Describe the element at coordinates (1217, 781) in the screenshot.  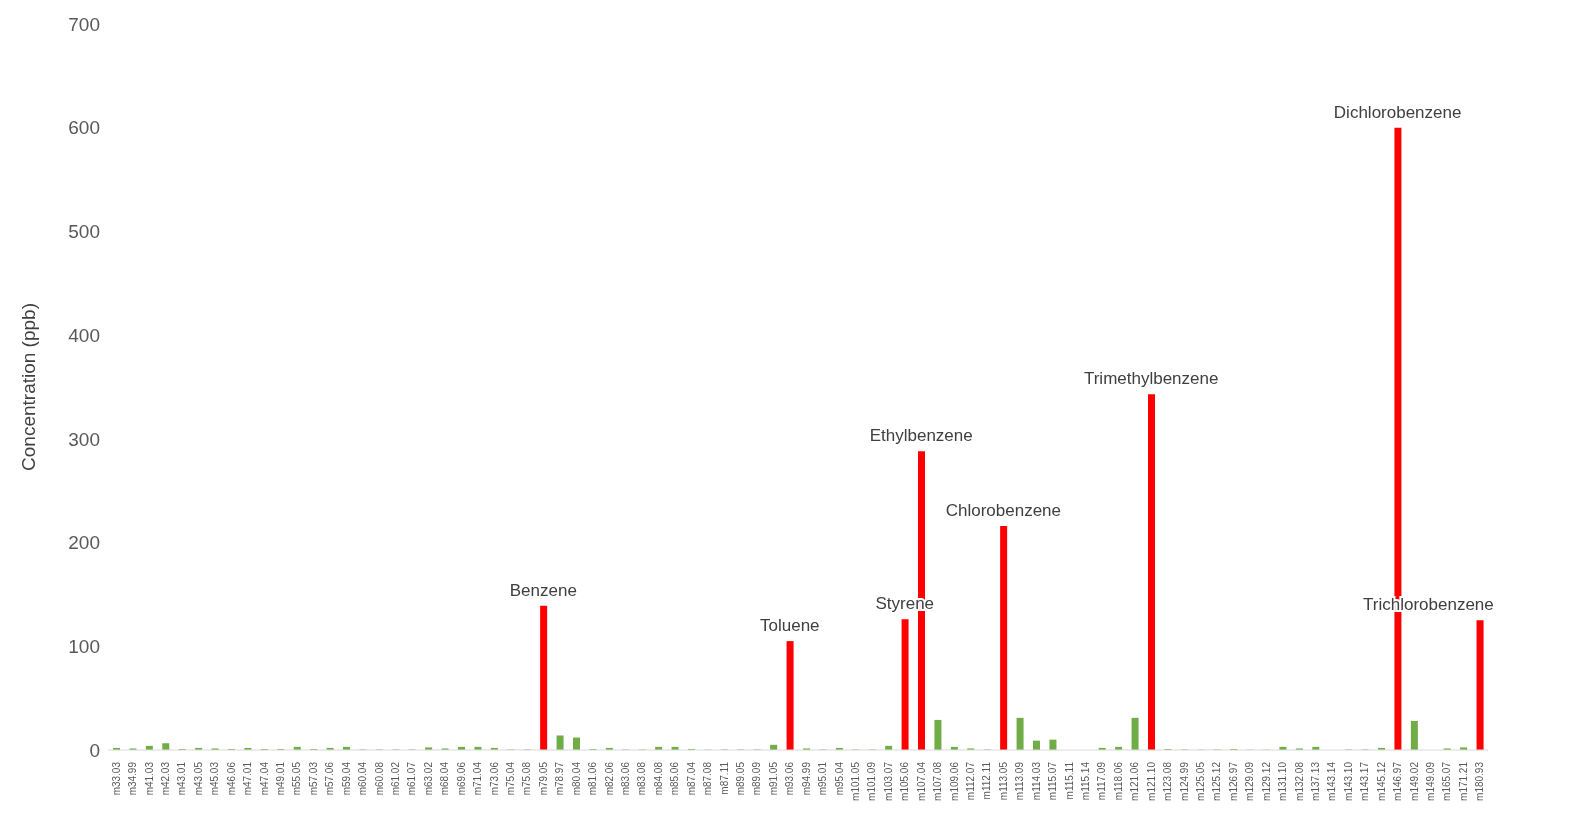
I see `x-tick-label: m125.12` at that location.